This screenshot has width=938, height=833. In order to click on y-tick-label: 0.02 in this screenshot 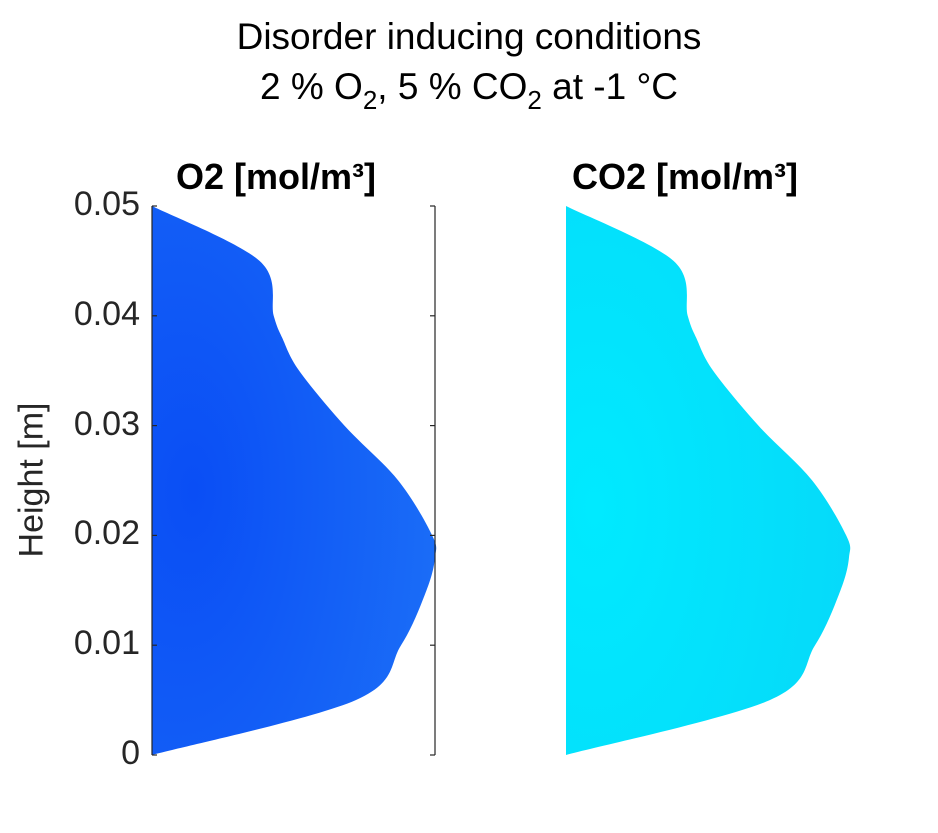, I will do `click(106, 533)`.